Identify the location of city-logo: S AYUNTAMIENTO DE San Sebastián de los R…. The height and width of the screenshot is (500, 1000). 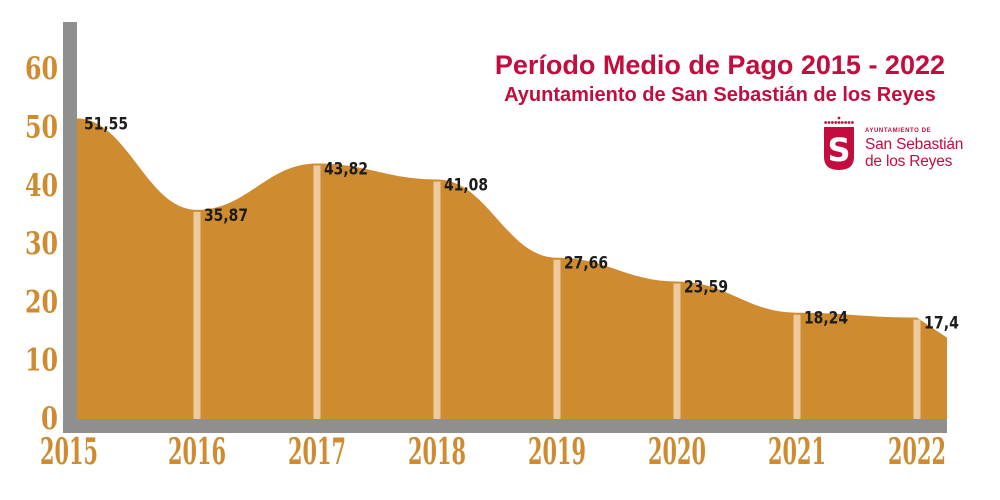
(892, 144).